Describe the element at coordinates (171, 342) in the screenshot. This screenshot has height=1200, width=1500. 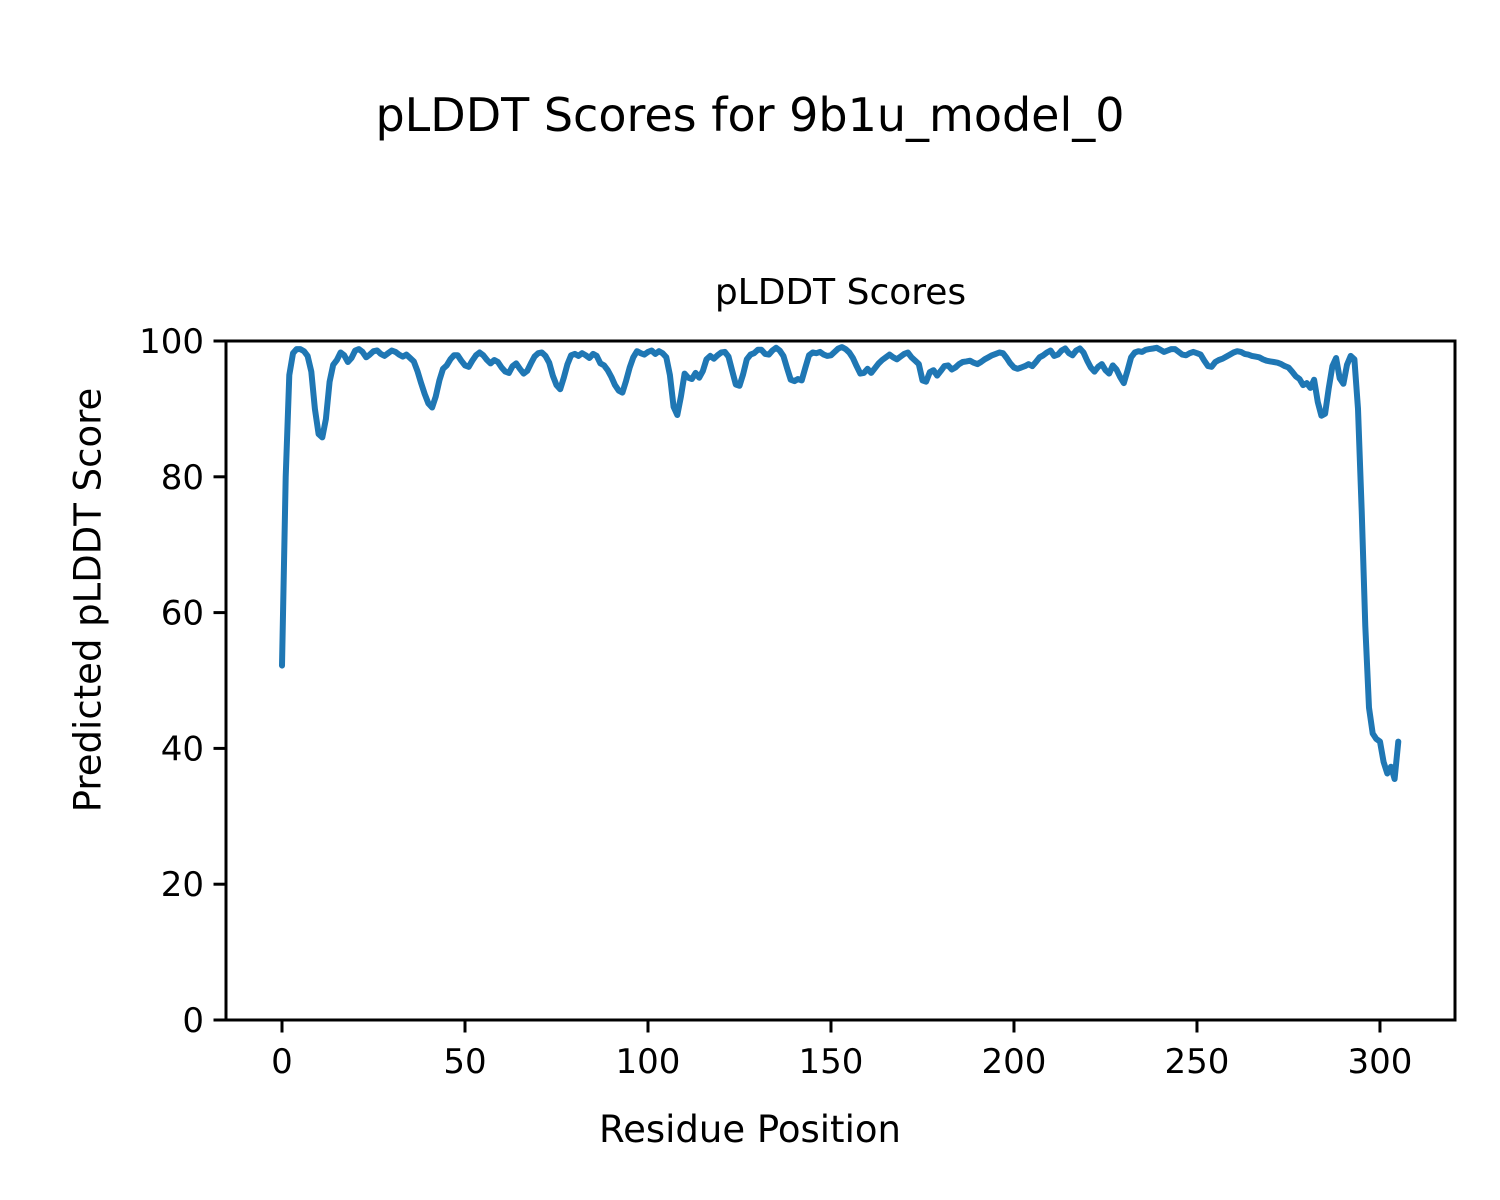
I see `y-tick-label: 100` at that location.